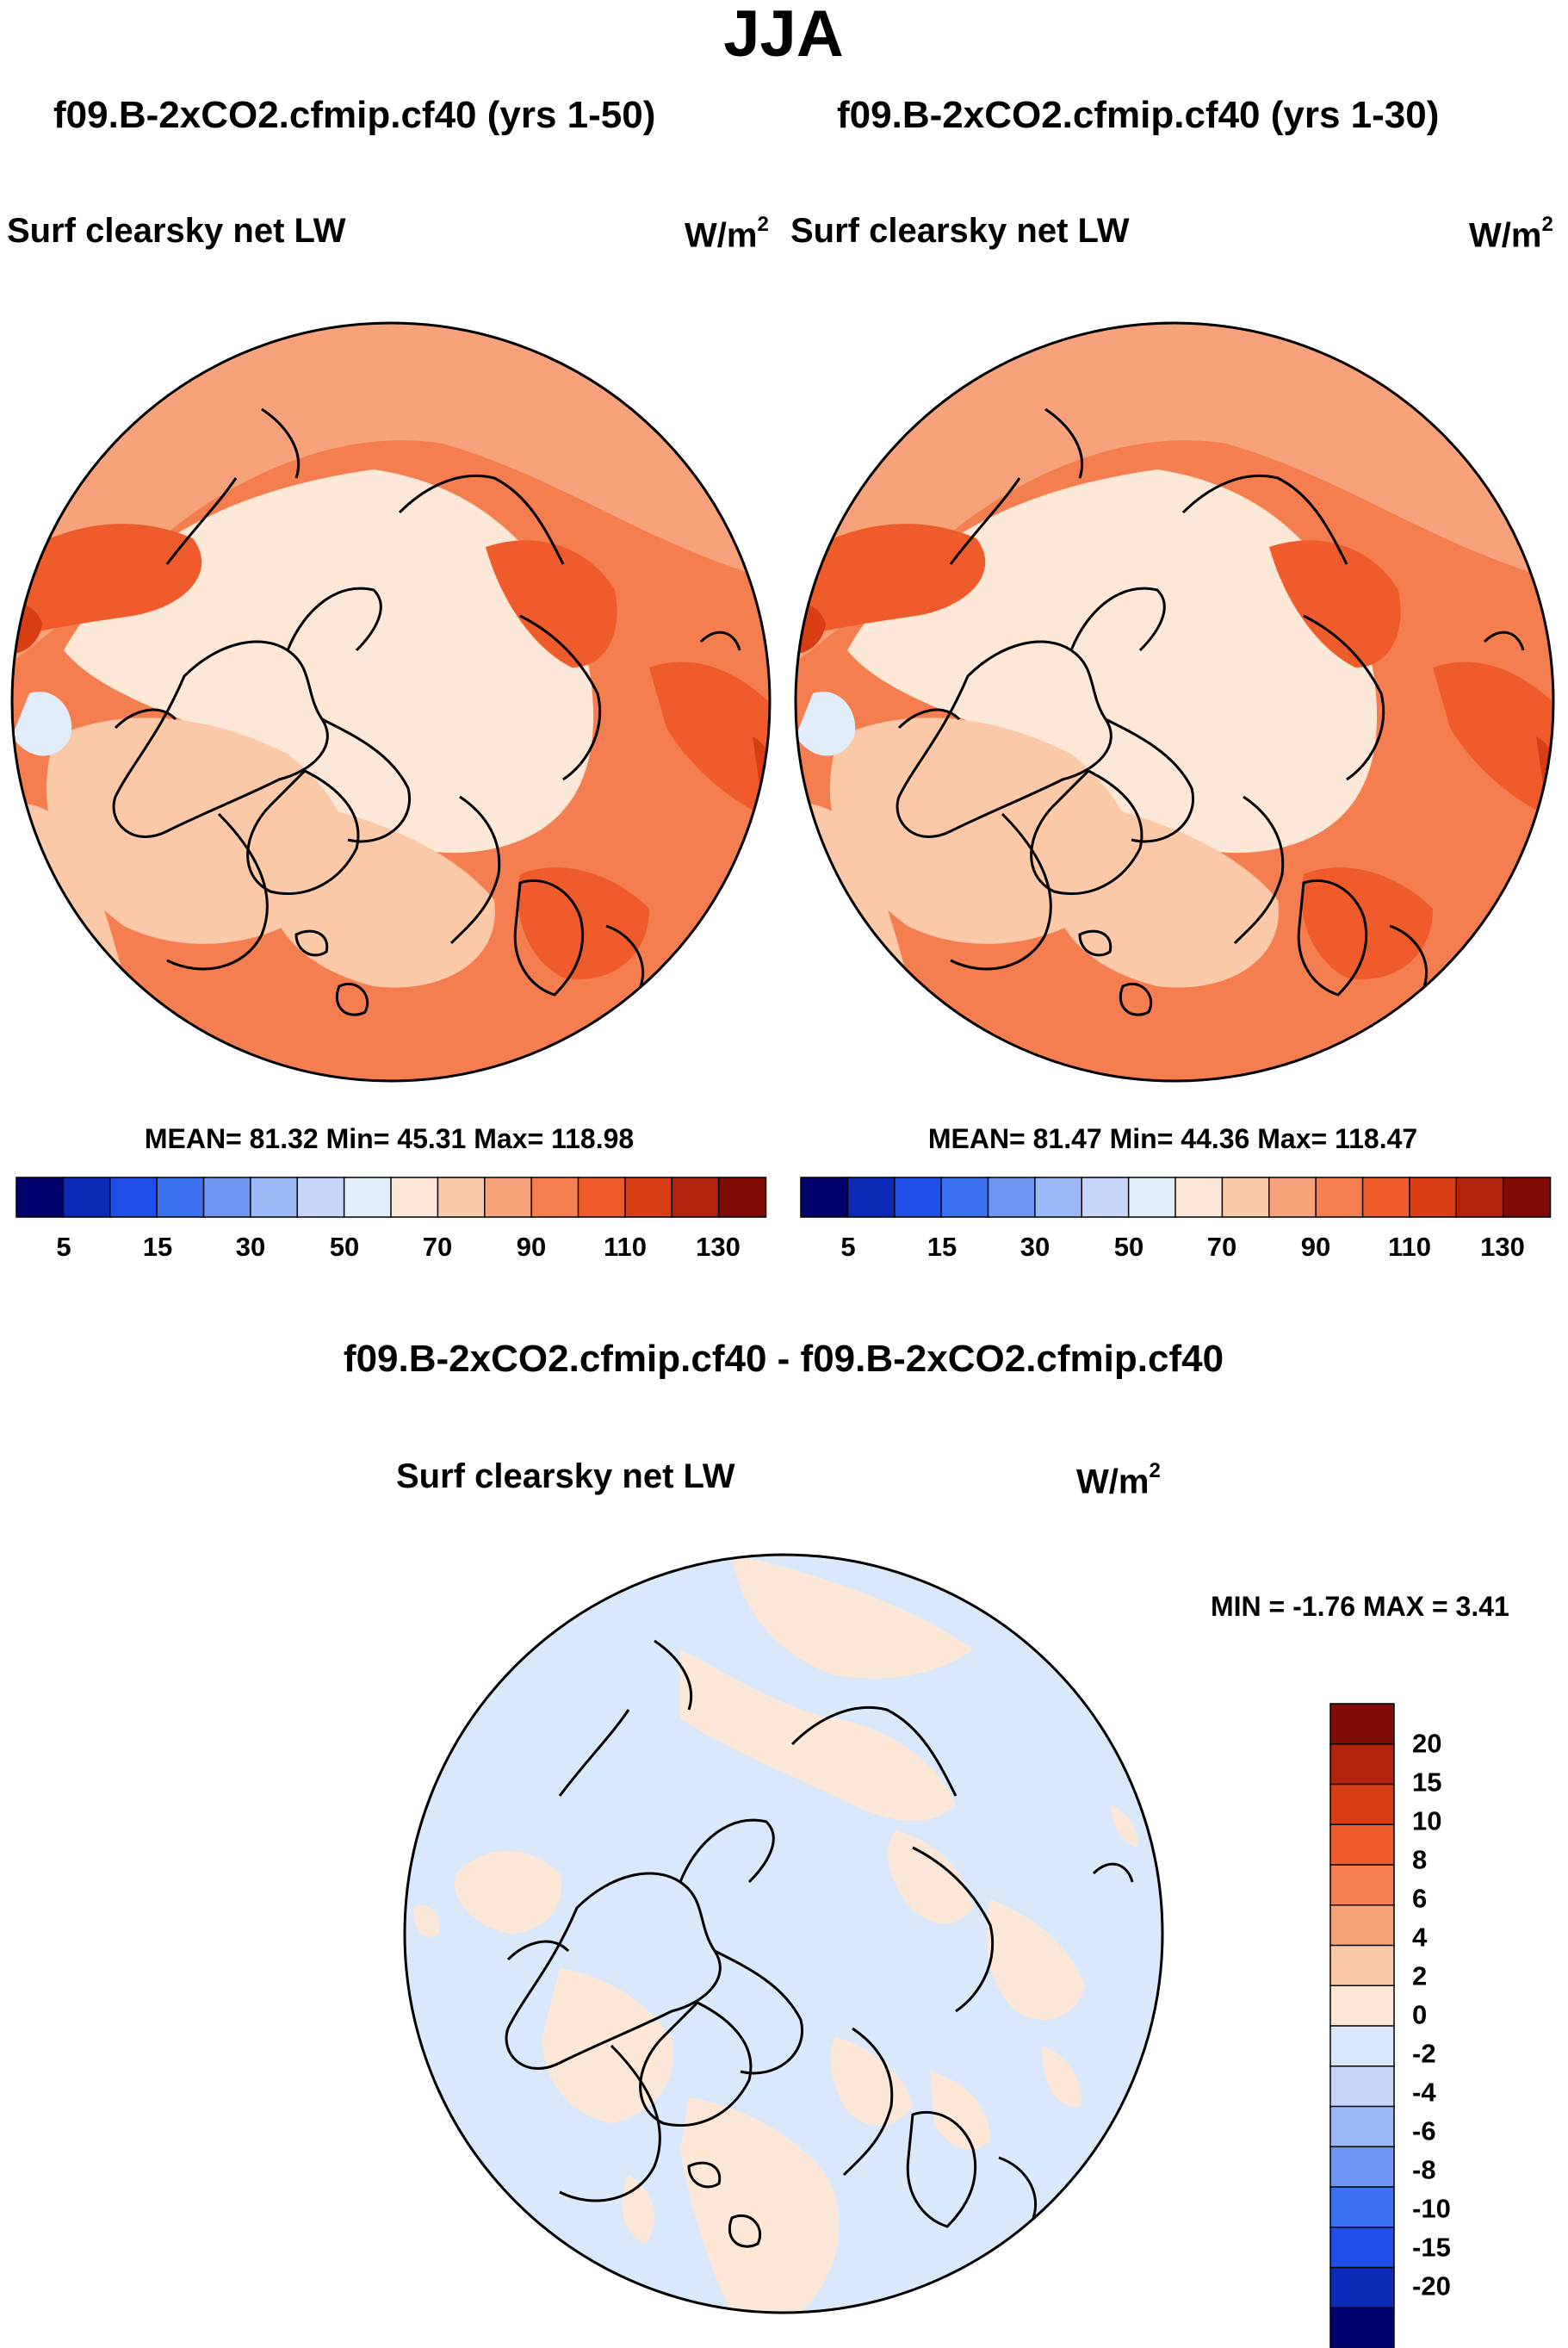 This screenshot has width=1568, height=2348. What do you see at coordinates (176, 231) in the screenshot?
I see `panel1-variable-label: Surf clearsky net LW` at bounding box center [176, 231].